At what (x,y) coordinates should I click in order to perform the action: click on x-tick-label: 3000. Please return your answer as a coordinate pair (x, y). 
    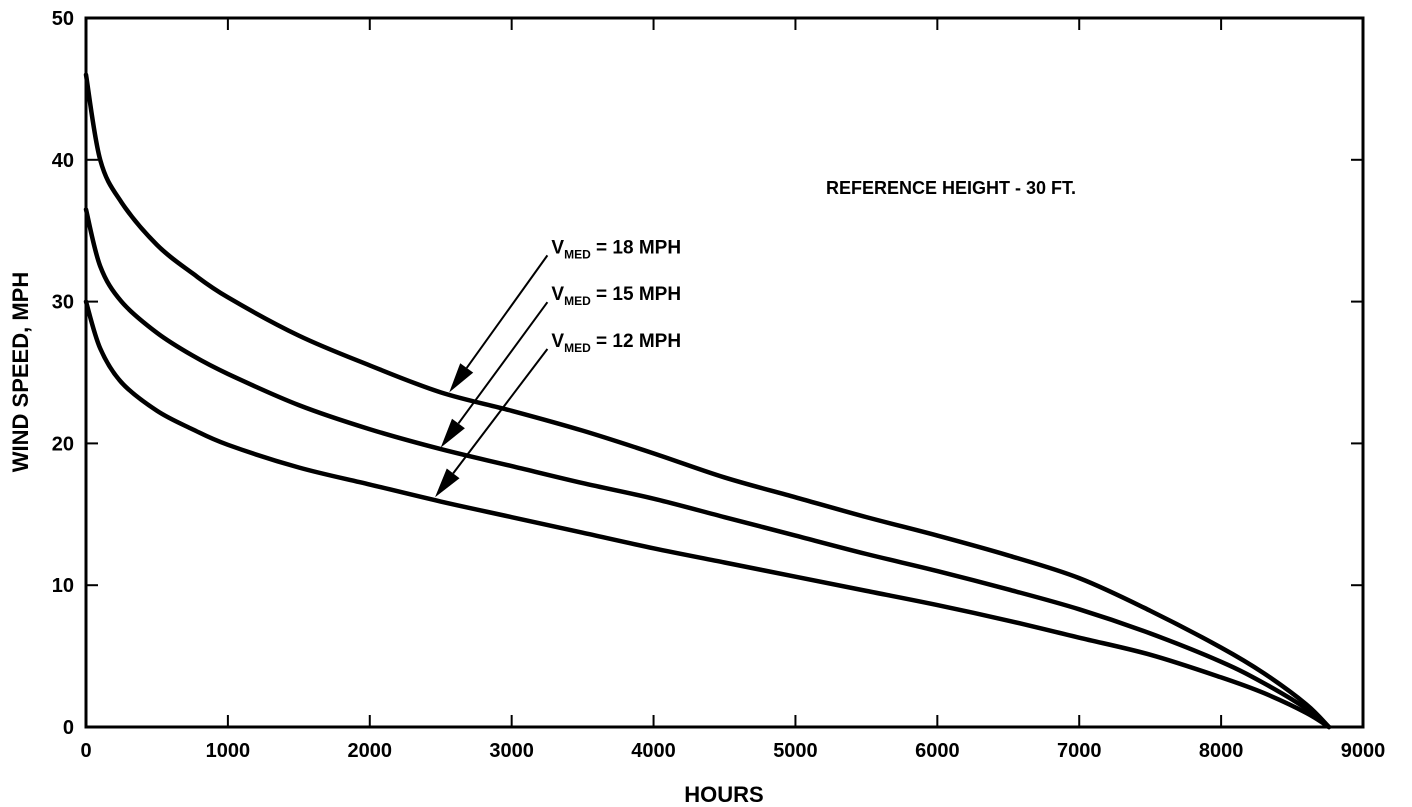
    Looking at the image, I should click on (511, 751).